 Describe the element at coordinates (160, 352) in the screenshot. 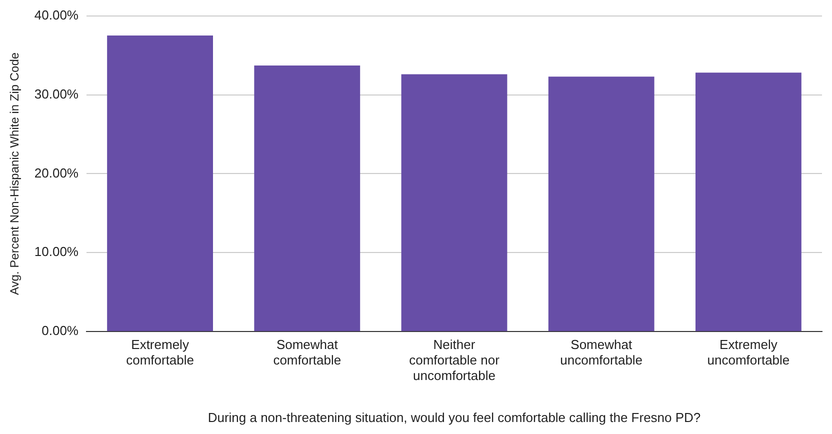

I see `x-tick-label: Extremely comfortable` at that location.